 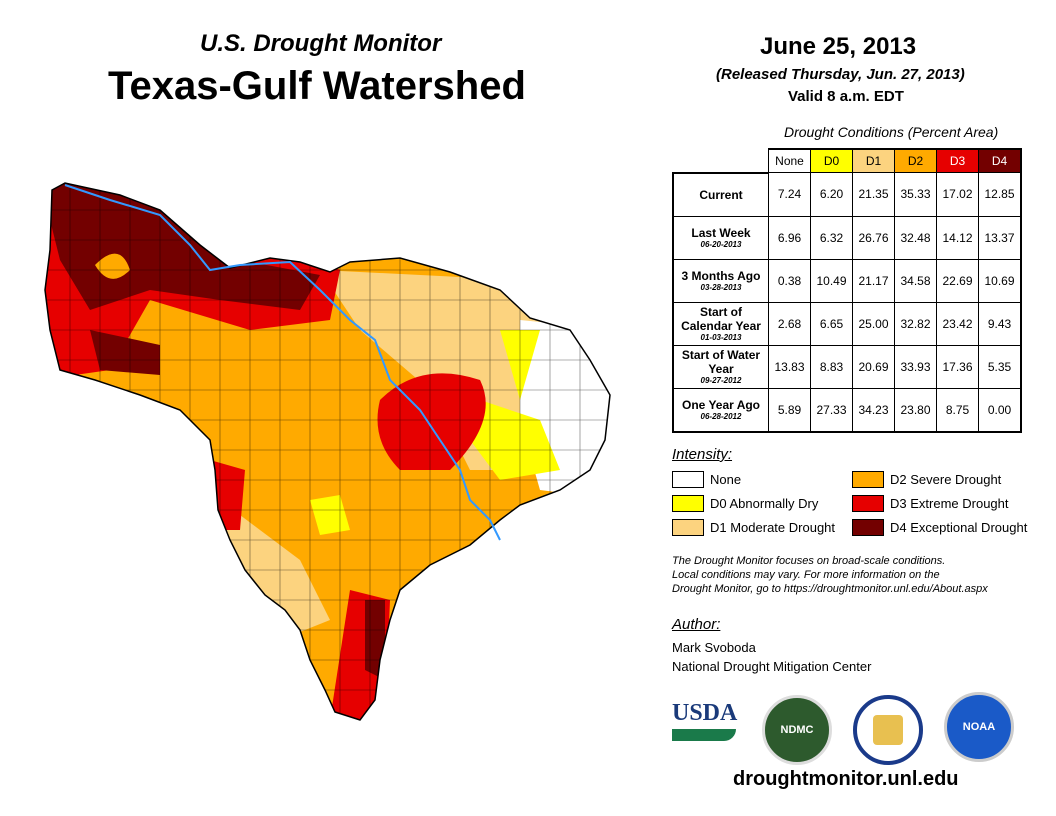 I want to click on legend-item: D3 Extreme Drought, so click(x=930, y=503).